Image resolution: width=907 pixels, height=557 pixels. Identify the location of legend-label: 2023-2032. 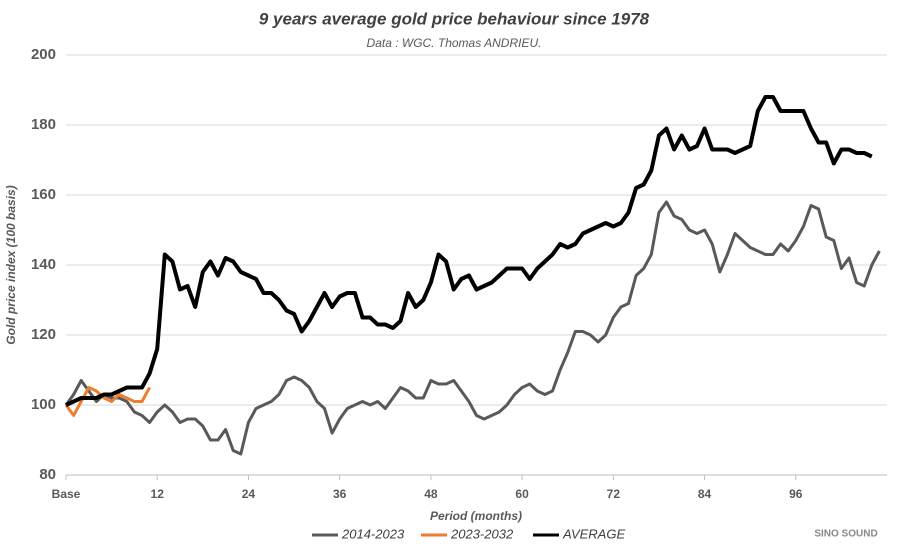
(482, 533).